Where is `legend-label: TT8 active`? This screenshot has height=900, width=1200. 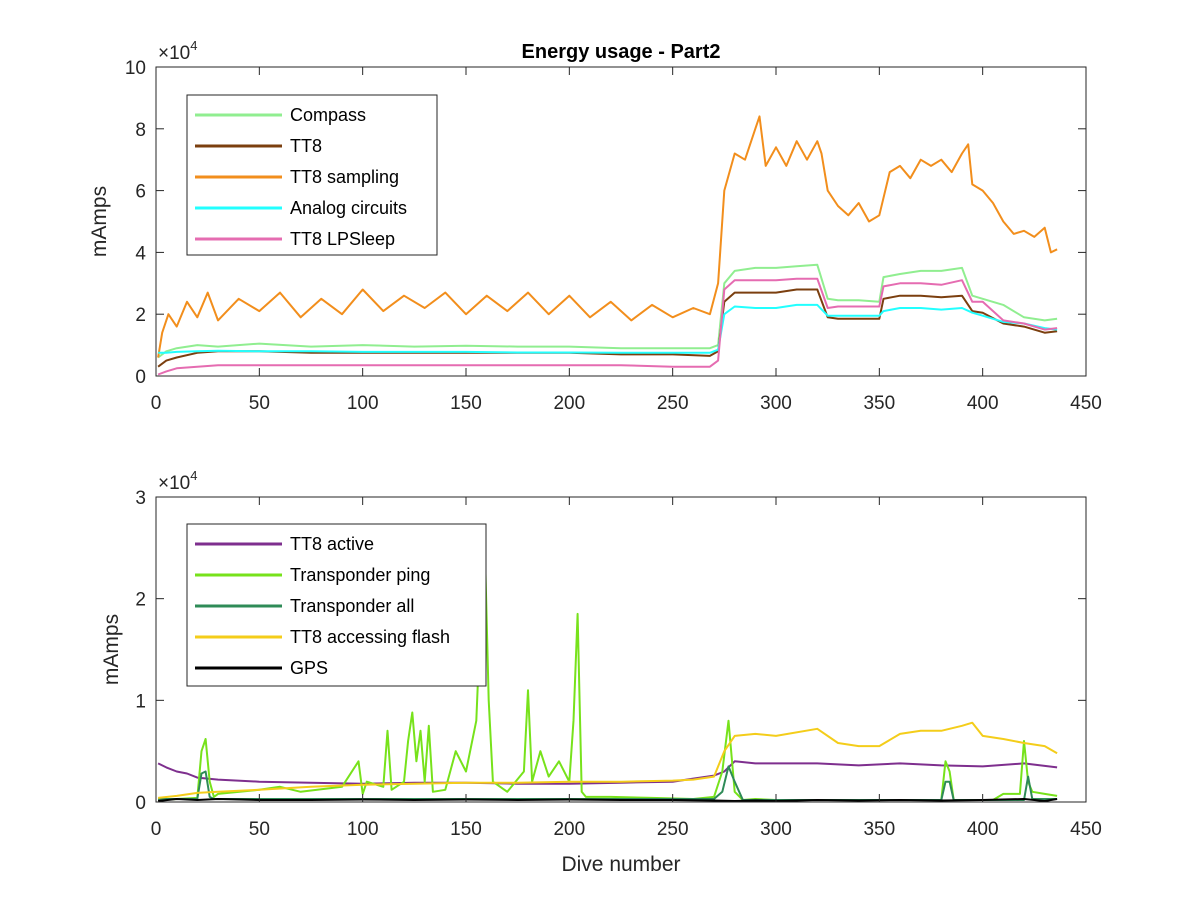
legend-label: TT8 active is located at coordinates (332, 544).